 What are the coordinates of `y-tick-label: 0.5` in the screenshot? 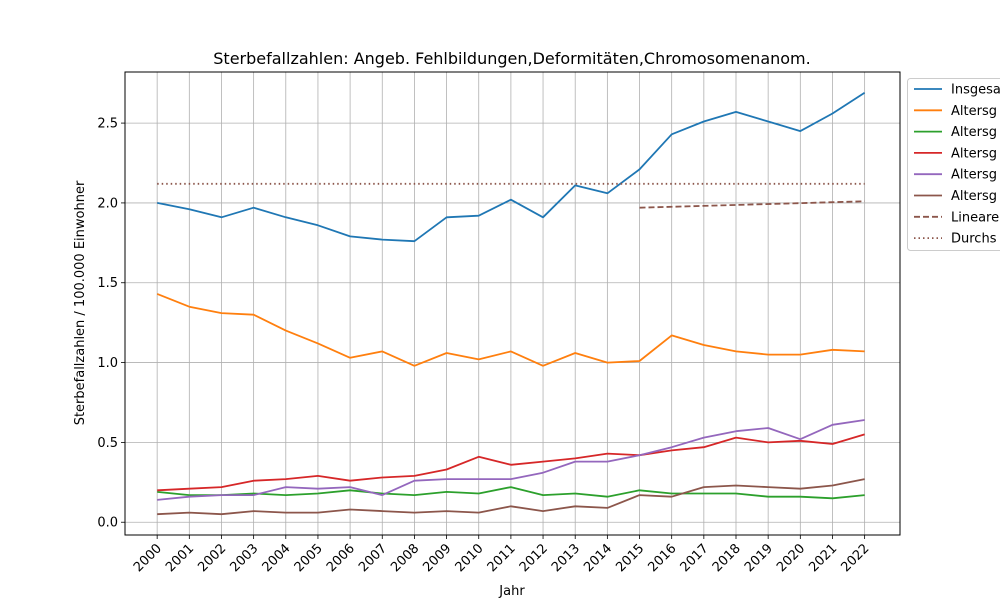 It's located at (107, 443).